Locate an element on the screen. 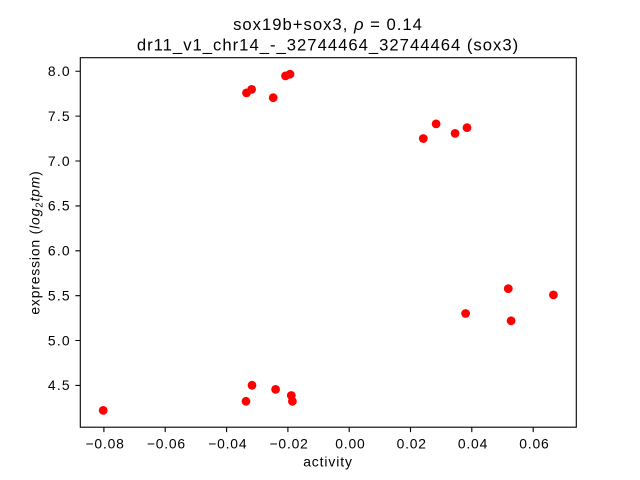 The image size is (640, 480). svg-text: expression (log2tpm) is located at coordinates (36, 242).